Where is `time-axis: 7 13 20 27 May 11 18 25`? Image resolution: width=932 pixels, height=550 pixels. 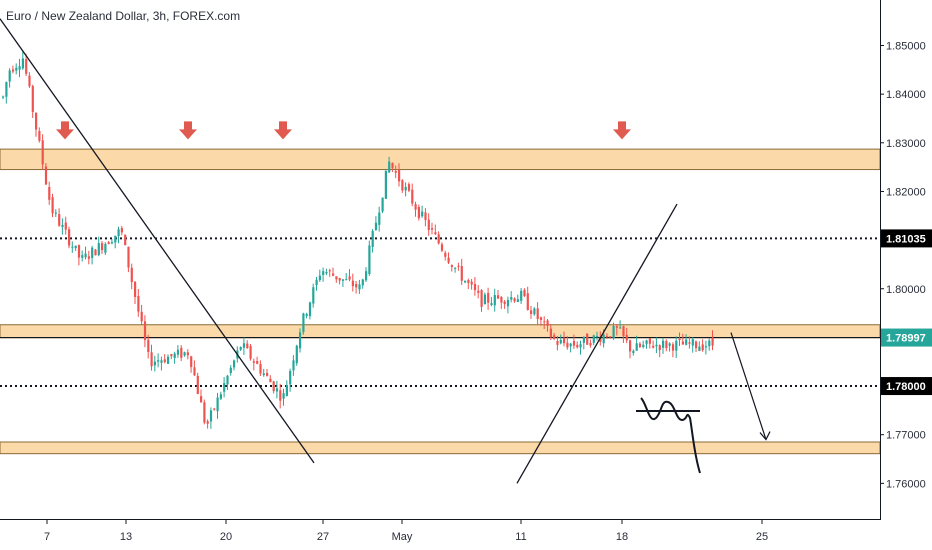 time-axis: 7 13 20 27 May 11 18 25 is located at coordinates (406, 531).